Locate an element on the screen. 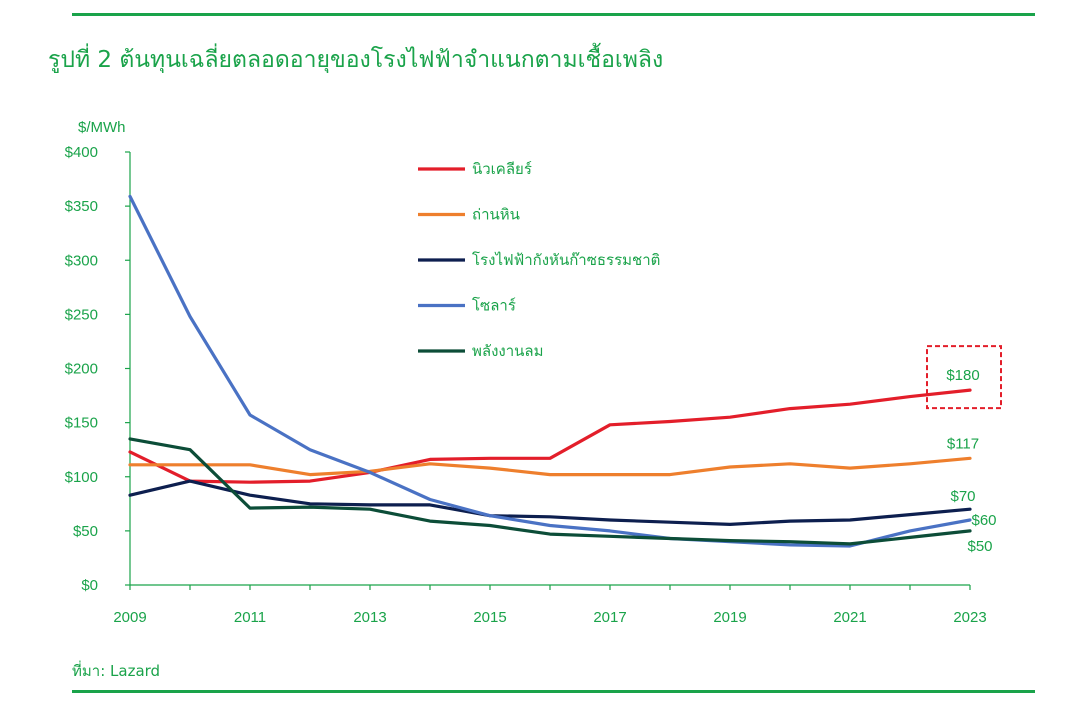 This screenshot has width=1085, height=711. top-divider is located at coordinates (553, 14).